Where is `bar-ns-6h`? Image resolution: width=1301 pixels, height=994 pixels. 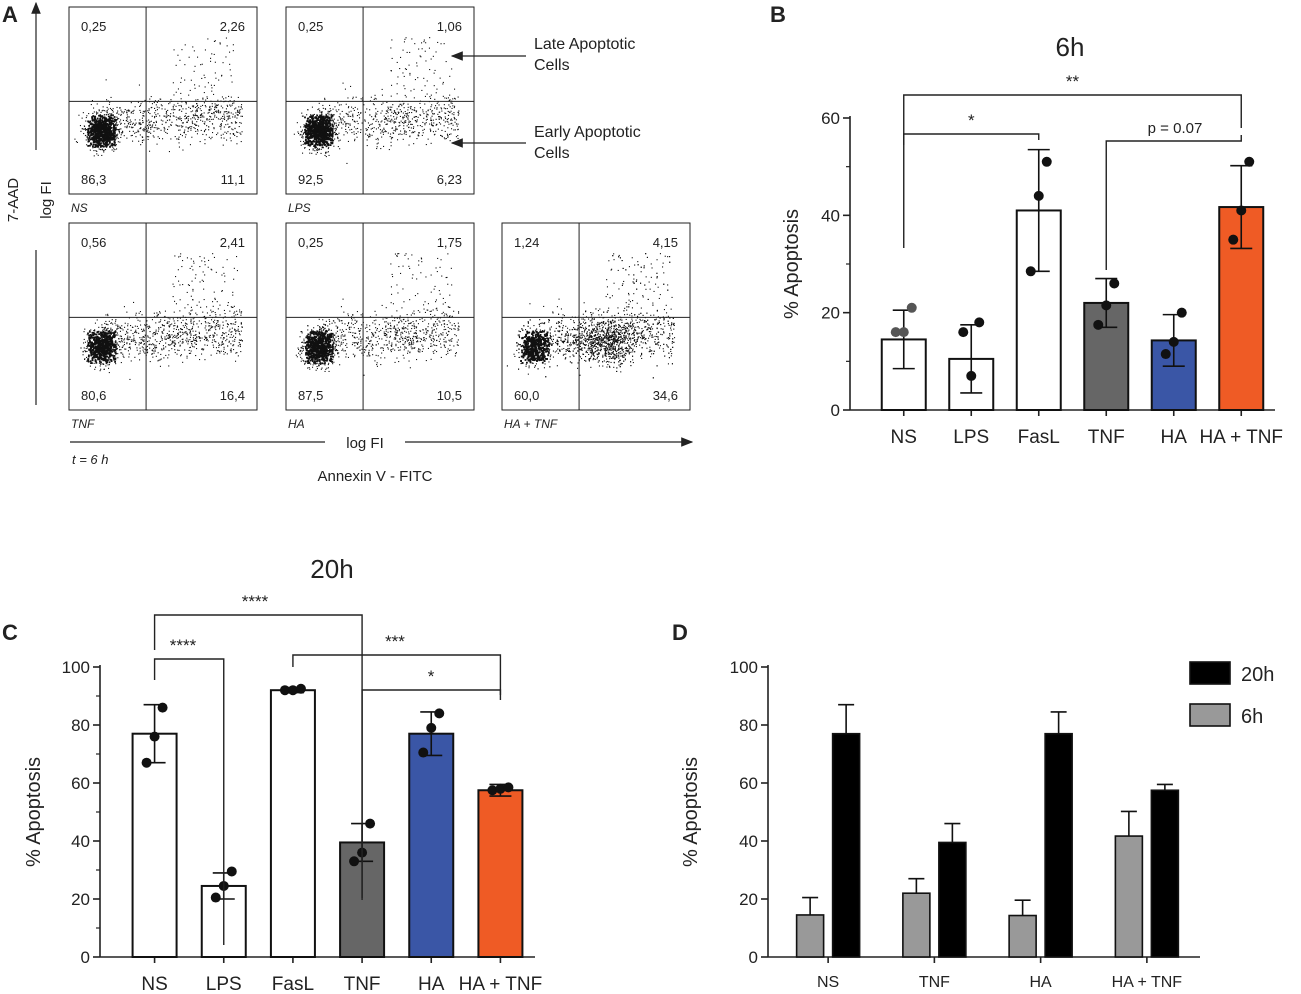 bar-ns-6h is located at coordinates (810, 936).